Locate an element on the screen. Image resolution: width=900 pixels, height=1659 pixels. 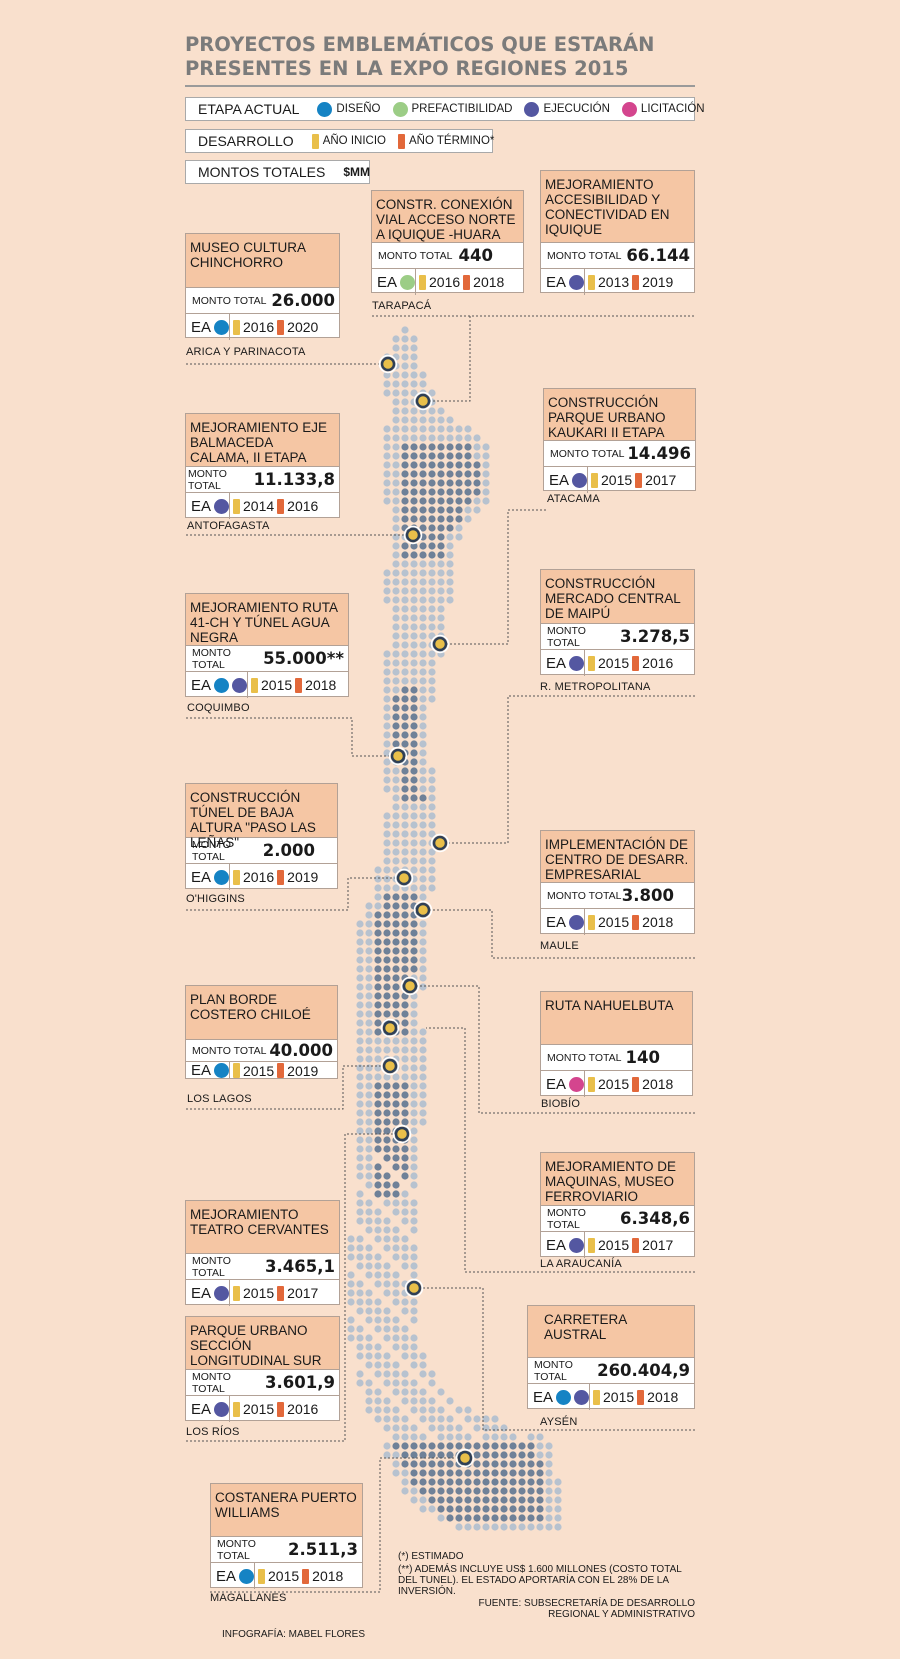
year-end-icon is located at coordinates (281, 877).